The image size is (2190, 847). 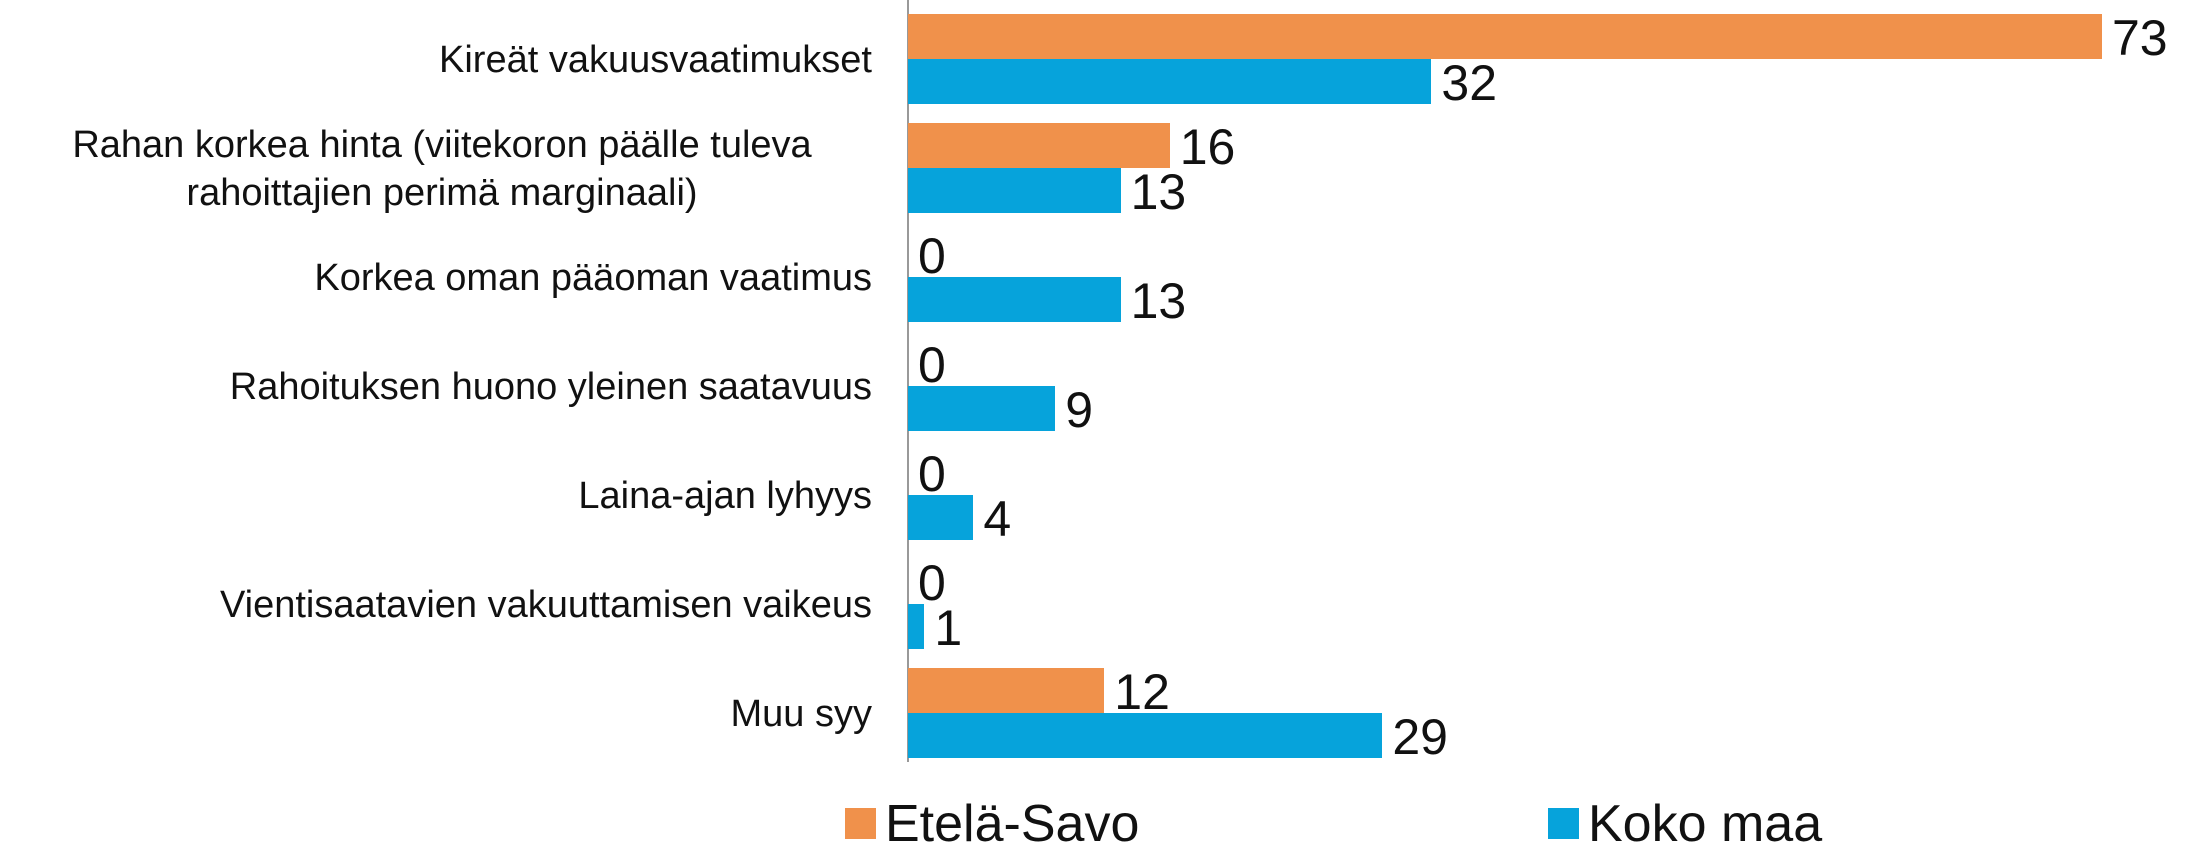 I want to click on category-text: Kireät vakuusvaatimukset, so click(x=655, y=59).